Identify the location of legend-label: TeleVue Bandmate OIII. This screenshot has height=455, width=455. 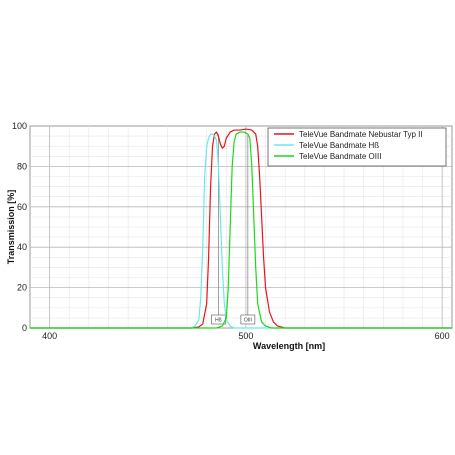
(340, 156).